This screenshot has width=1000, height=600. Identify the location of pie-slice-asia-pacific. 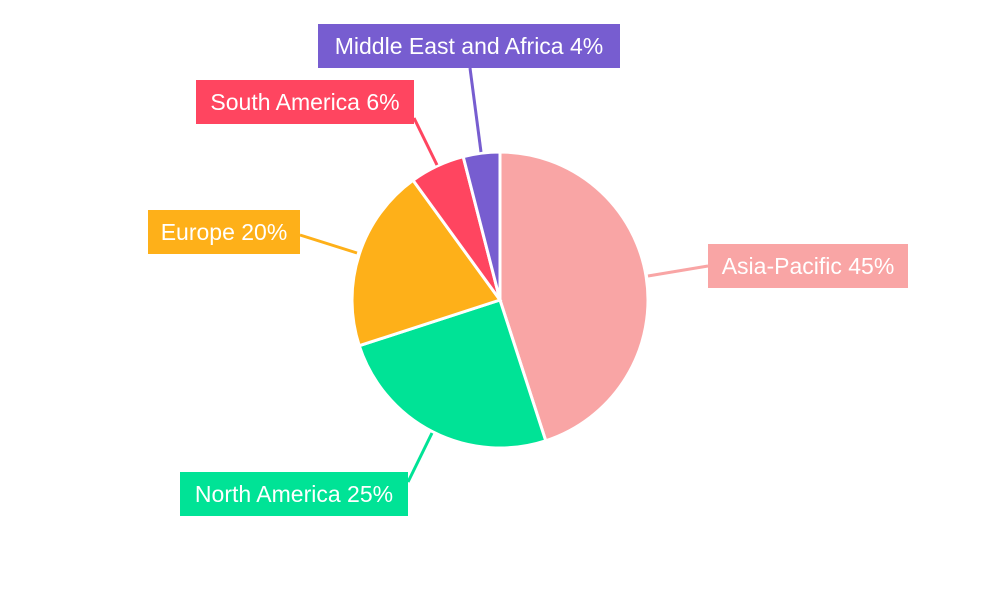
(574, 296).